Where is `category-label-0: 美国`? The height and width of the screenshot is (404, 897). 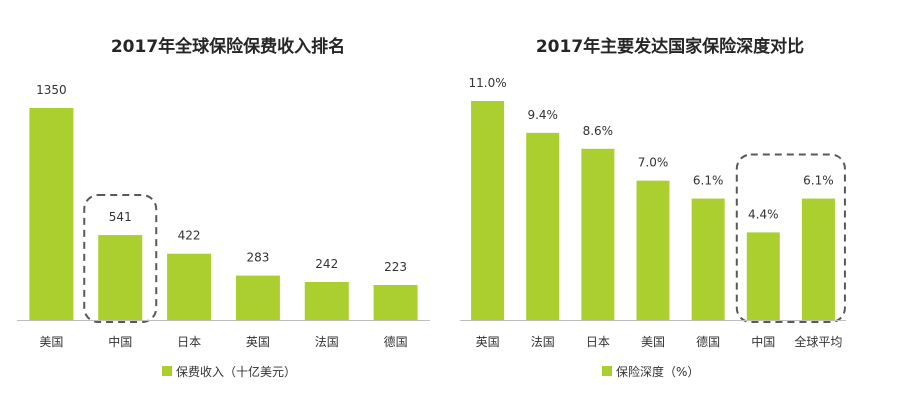
category-label-0: 美国 is located at coordinates (51, 342).